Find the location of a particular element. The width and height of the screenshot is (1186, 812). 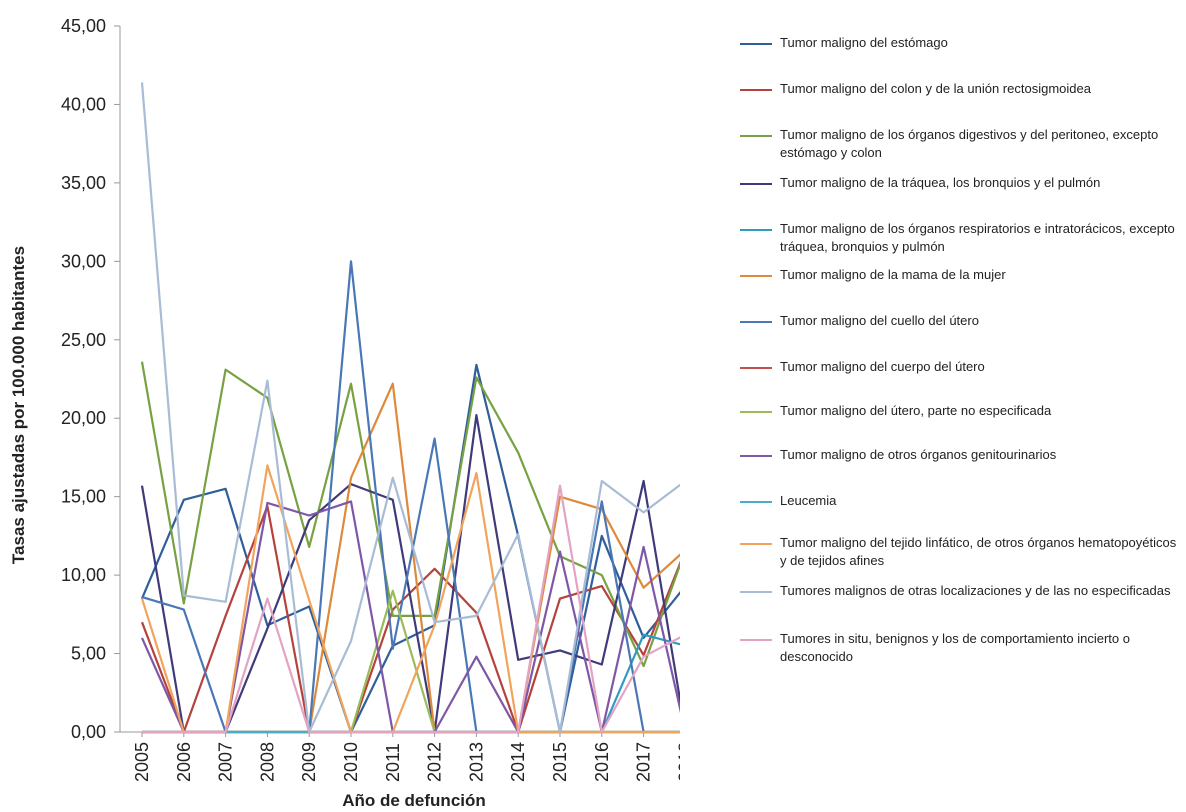

legend-label: Tumor maligno de la mama de la mujer is located at coordinates (893, 274).